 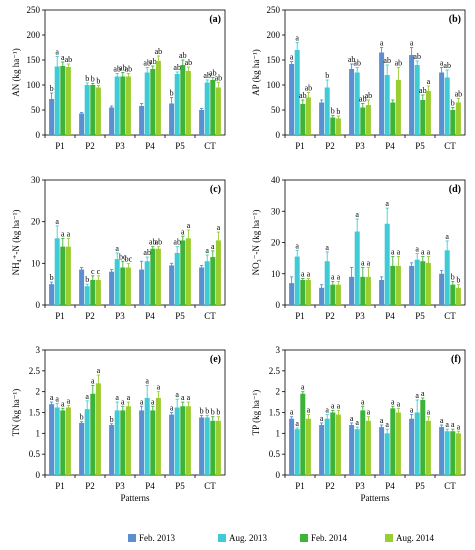 I want to click on y-tick-label: 40, so click(x=276, y=180).